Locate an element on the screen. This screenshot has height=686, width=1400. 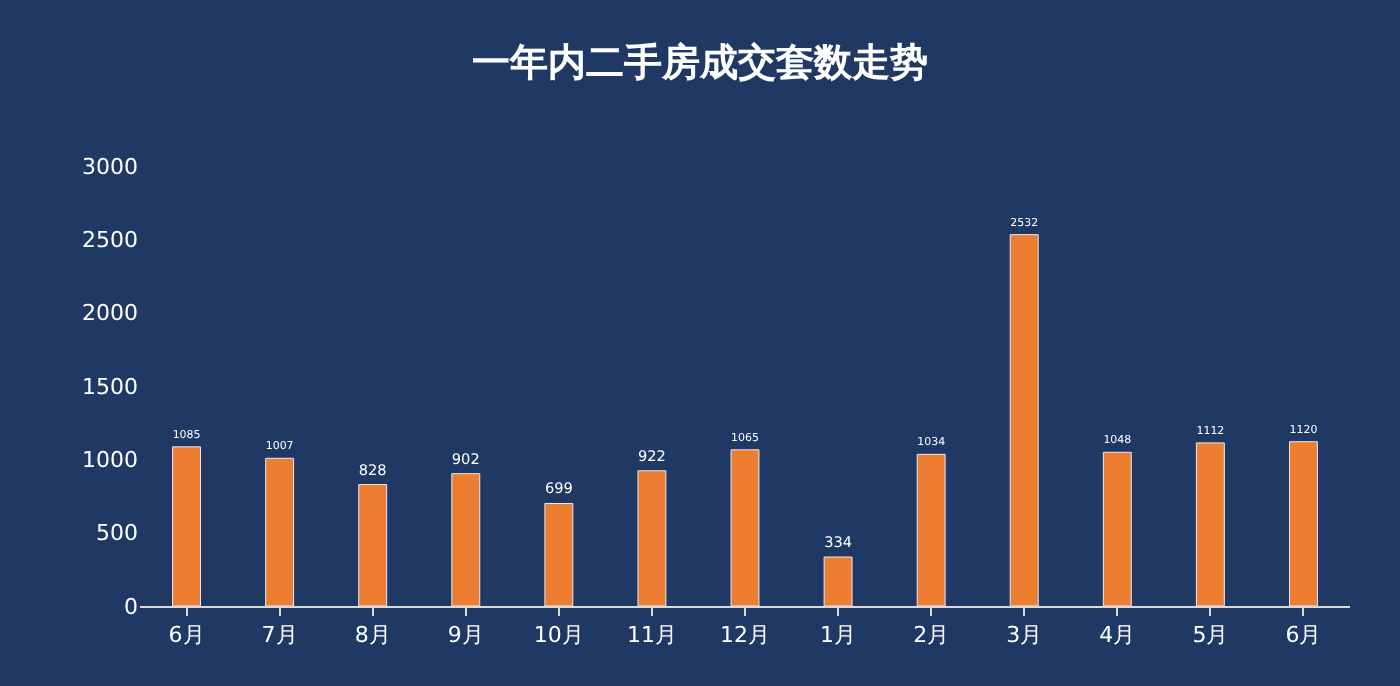
x-tick-label: 12月 is located at coordinates (745, 635).